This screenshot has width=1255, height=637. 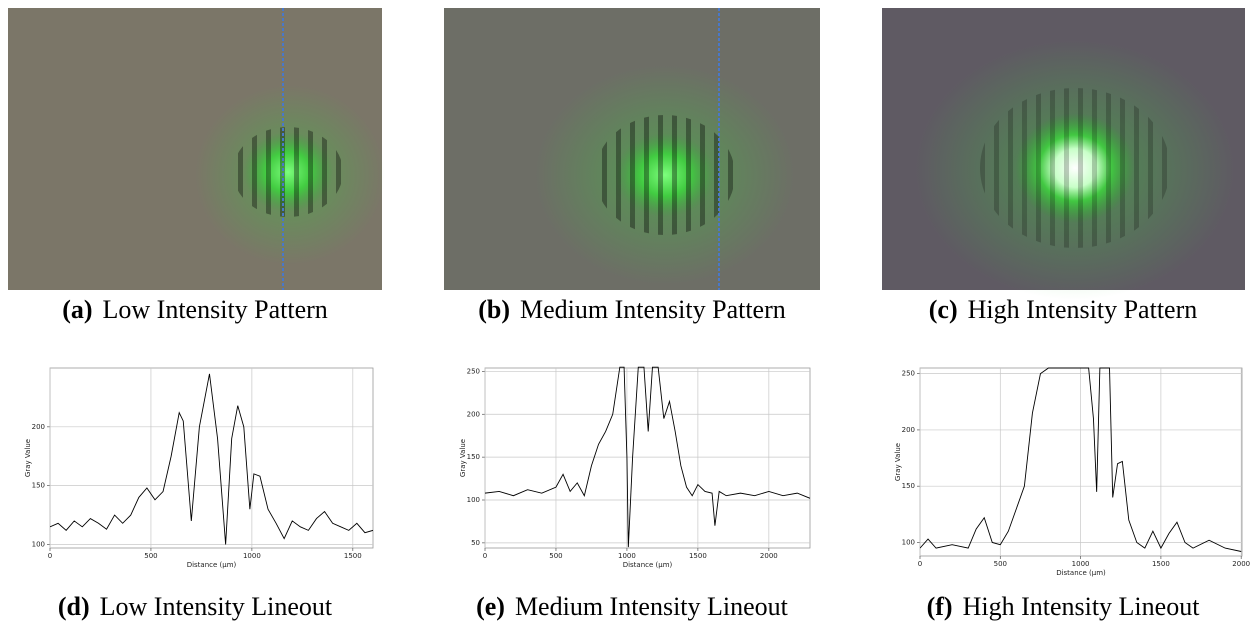 What do you see at coordinates (940, 606) in the screenshot?
I see `caption-label: (f)` at bounding box center [940, 606].